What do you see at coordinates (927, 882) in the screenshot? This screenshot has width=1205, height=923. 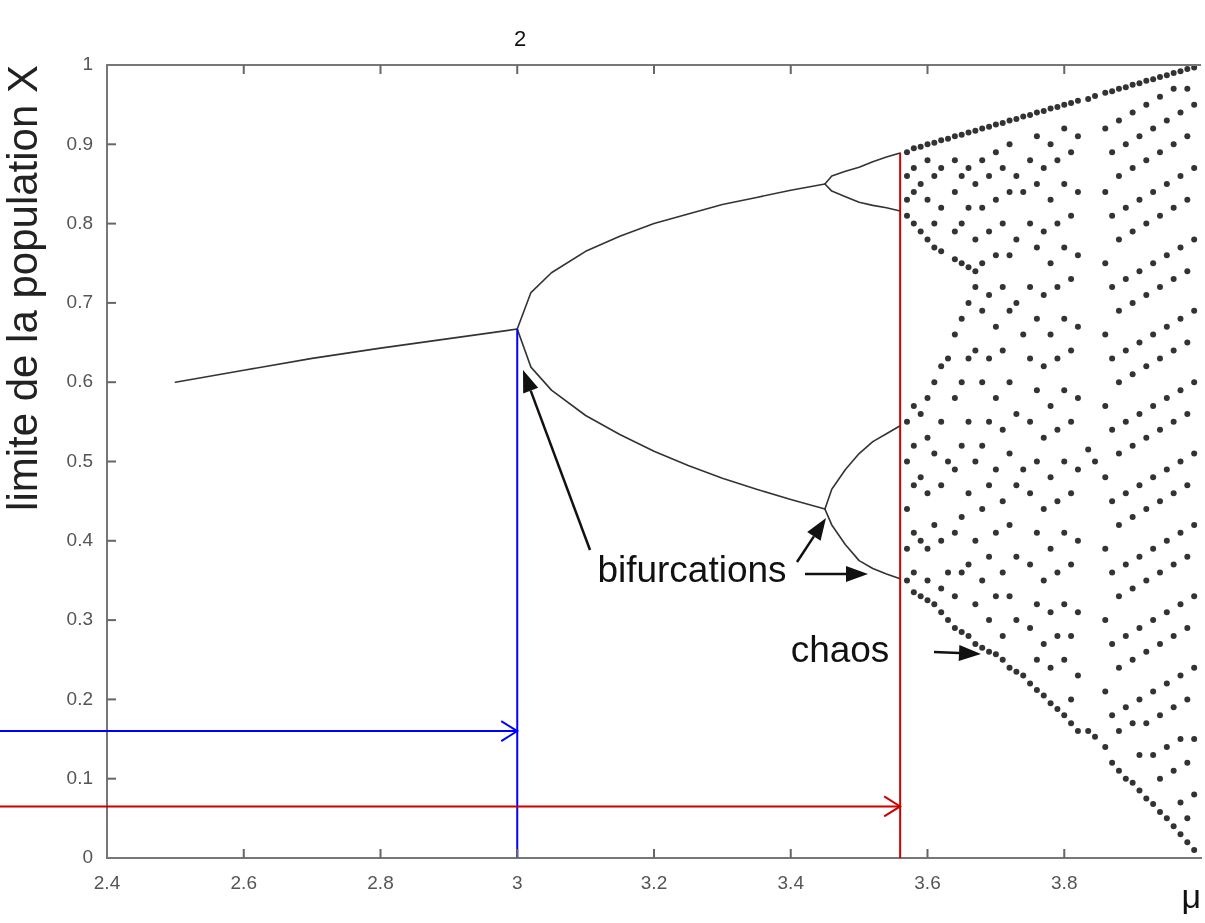 I see `x-tick-label: 3.6` at bounding box center [927, 882].